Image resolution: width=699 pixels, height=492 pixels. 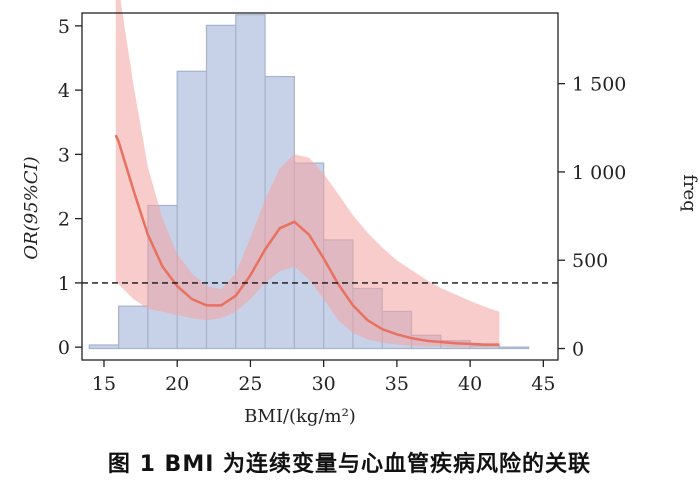 What do you see at coordinates (31, 207) in the screenshot?
I see `y-axis-left-label: OR(95%CI)` at bounding box center [31, 207].